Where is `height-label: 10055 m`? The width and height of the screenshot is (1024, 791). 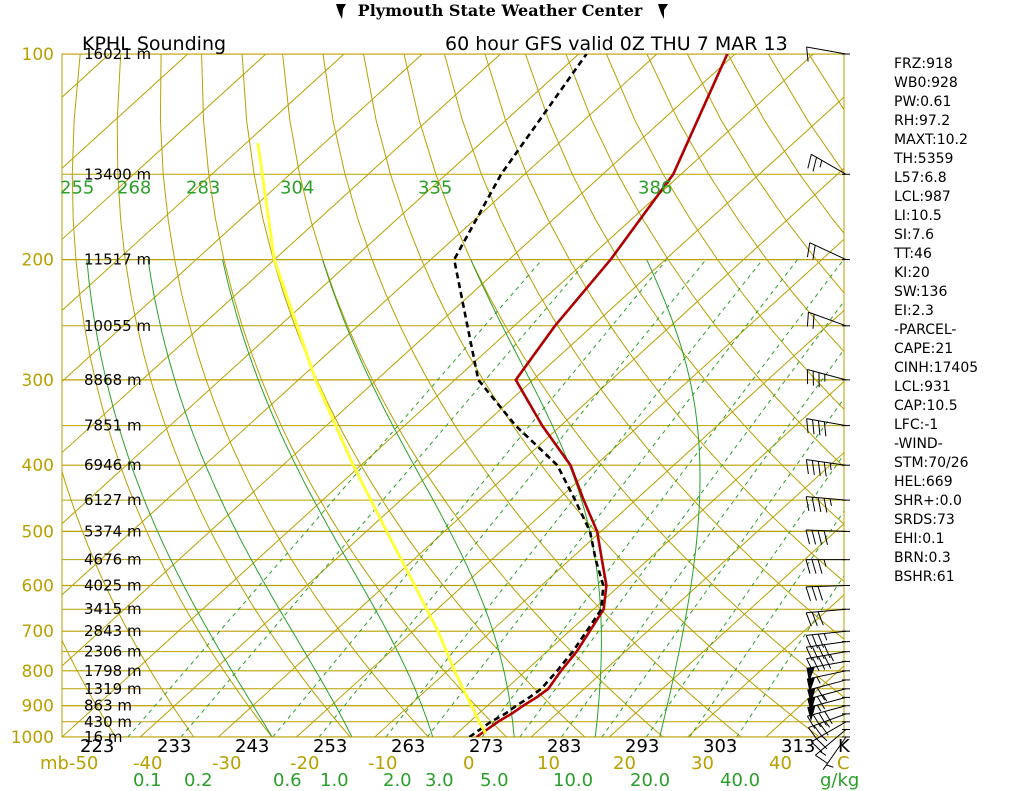
height-label: 10055 m is located at coordinates (117, 326).